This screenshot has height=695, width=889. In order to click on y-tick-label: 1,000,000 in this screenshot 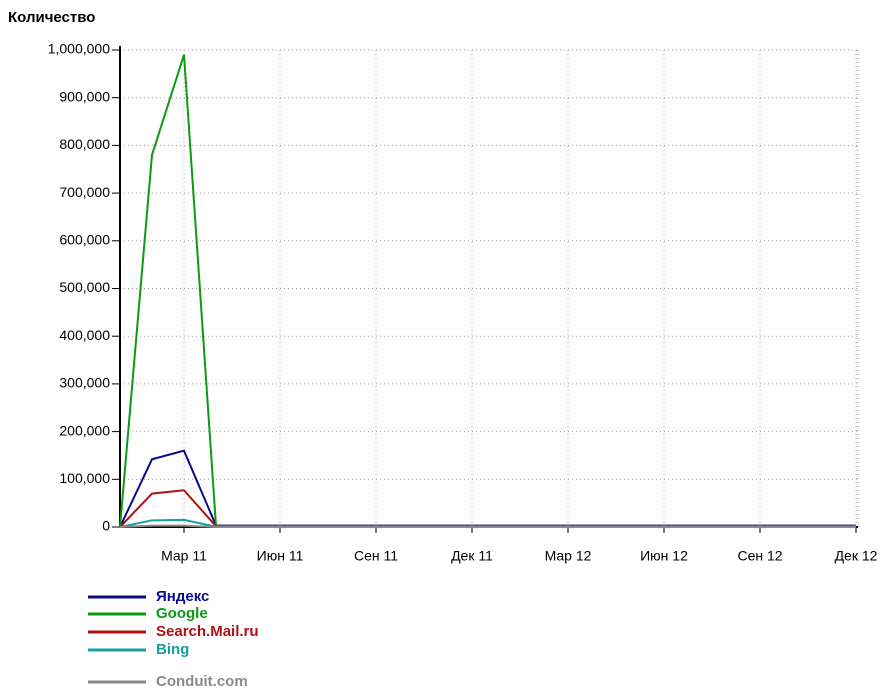, I will do `click(79, 49)`.